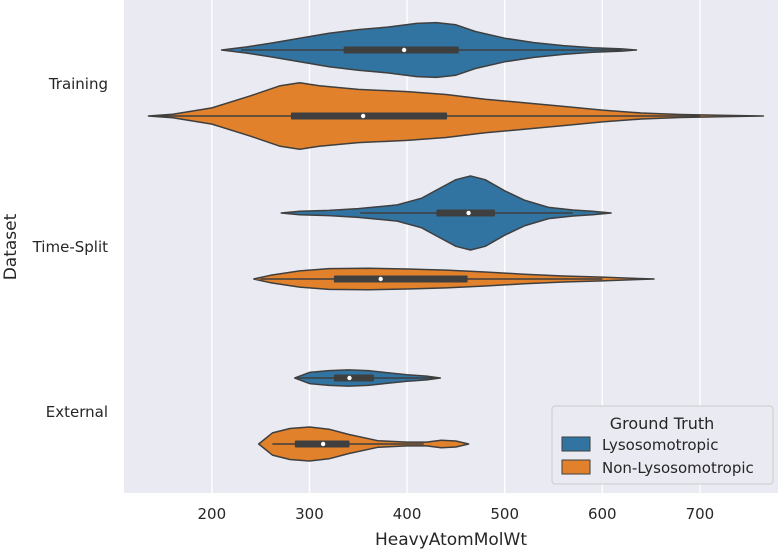 Image resolution: width=784 pixels, height=551 pixels. What do you see at coordinates (700, 514) in the screenshot?
I see `x-tick-label-700: 700` at bounding box center [700, 514].